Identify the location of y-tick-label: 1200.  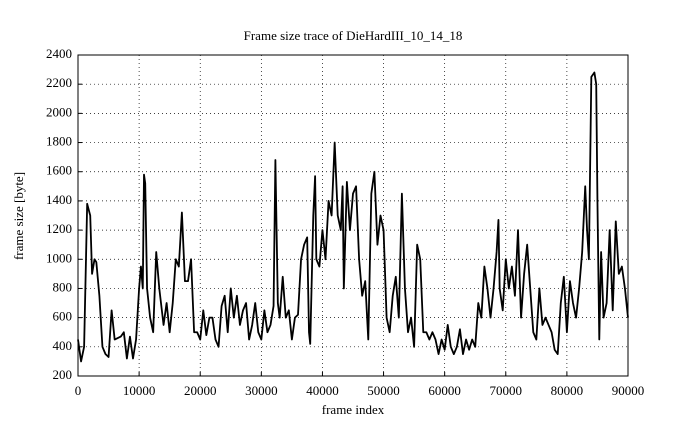
(59, 228).